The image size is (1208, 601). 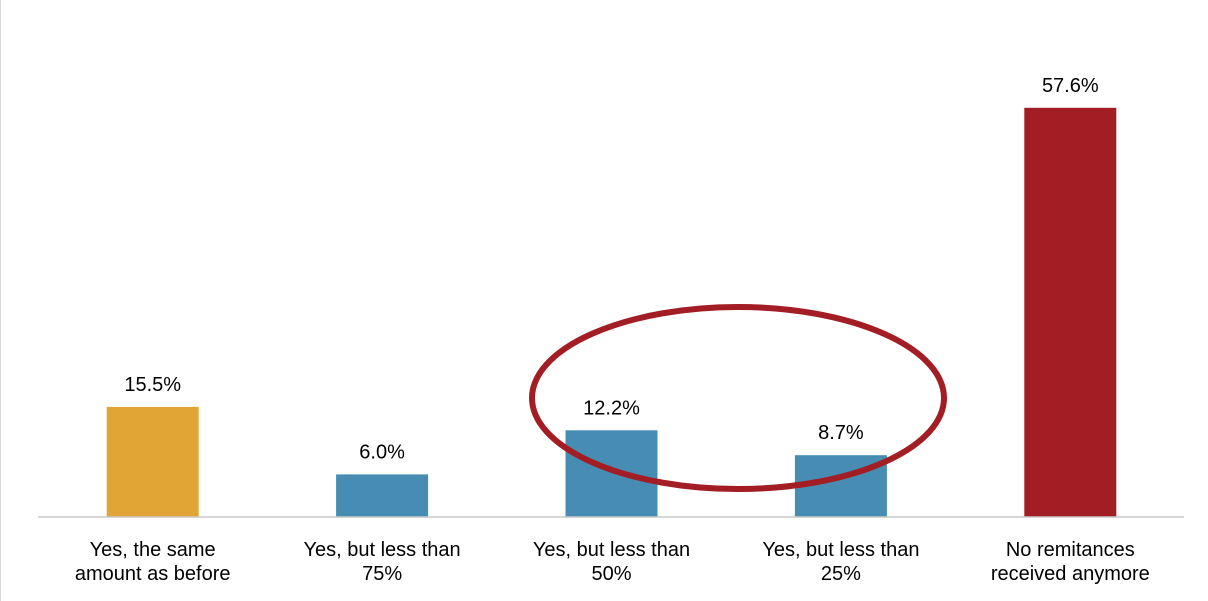 What do you see at coordinates (1070, 86) in the screenshot?
I see `value-label-5: 57.6%` at bounding box center [1070, 86].